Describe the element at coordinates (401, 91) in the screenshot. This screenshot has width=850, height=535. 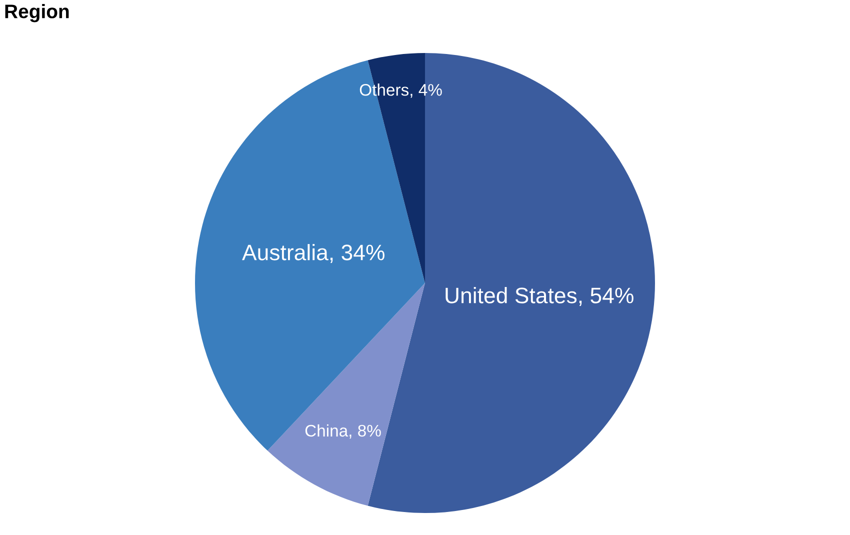
I see `slice-label: Others, 4%` at that location.